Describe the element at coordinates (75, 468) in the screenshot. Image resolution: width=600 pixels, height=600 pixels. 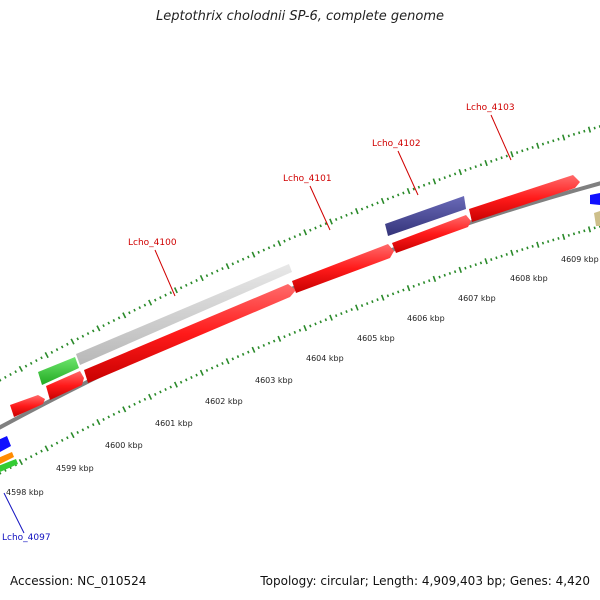
I see `scale-label: 4599 kbp` at that location.